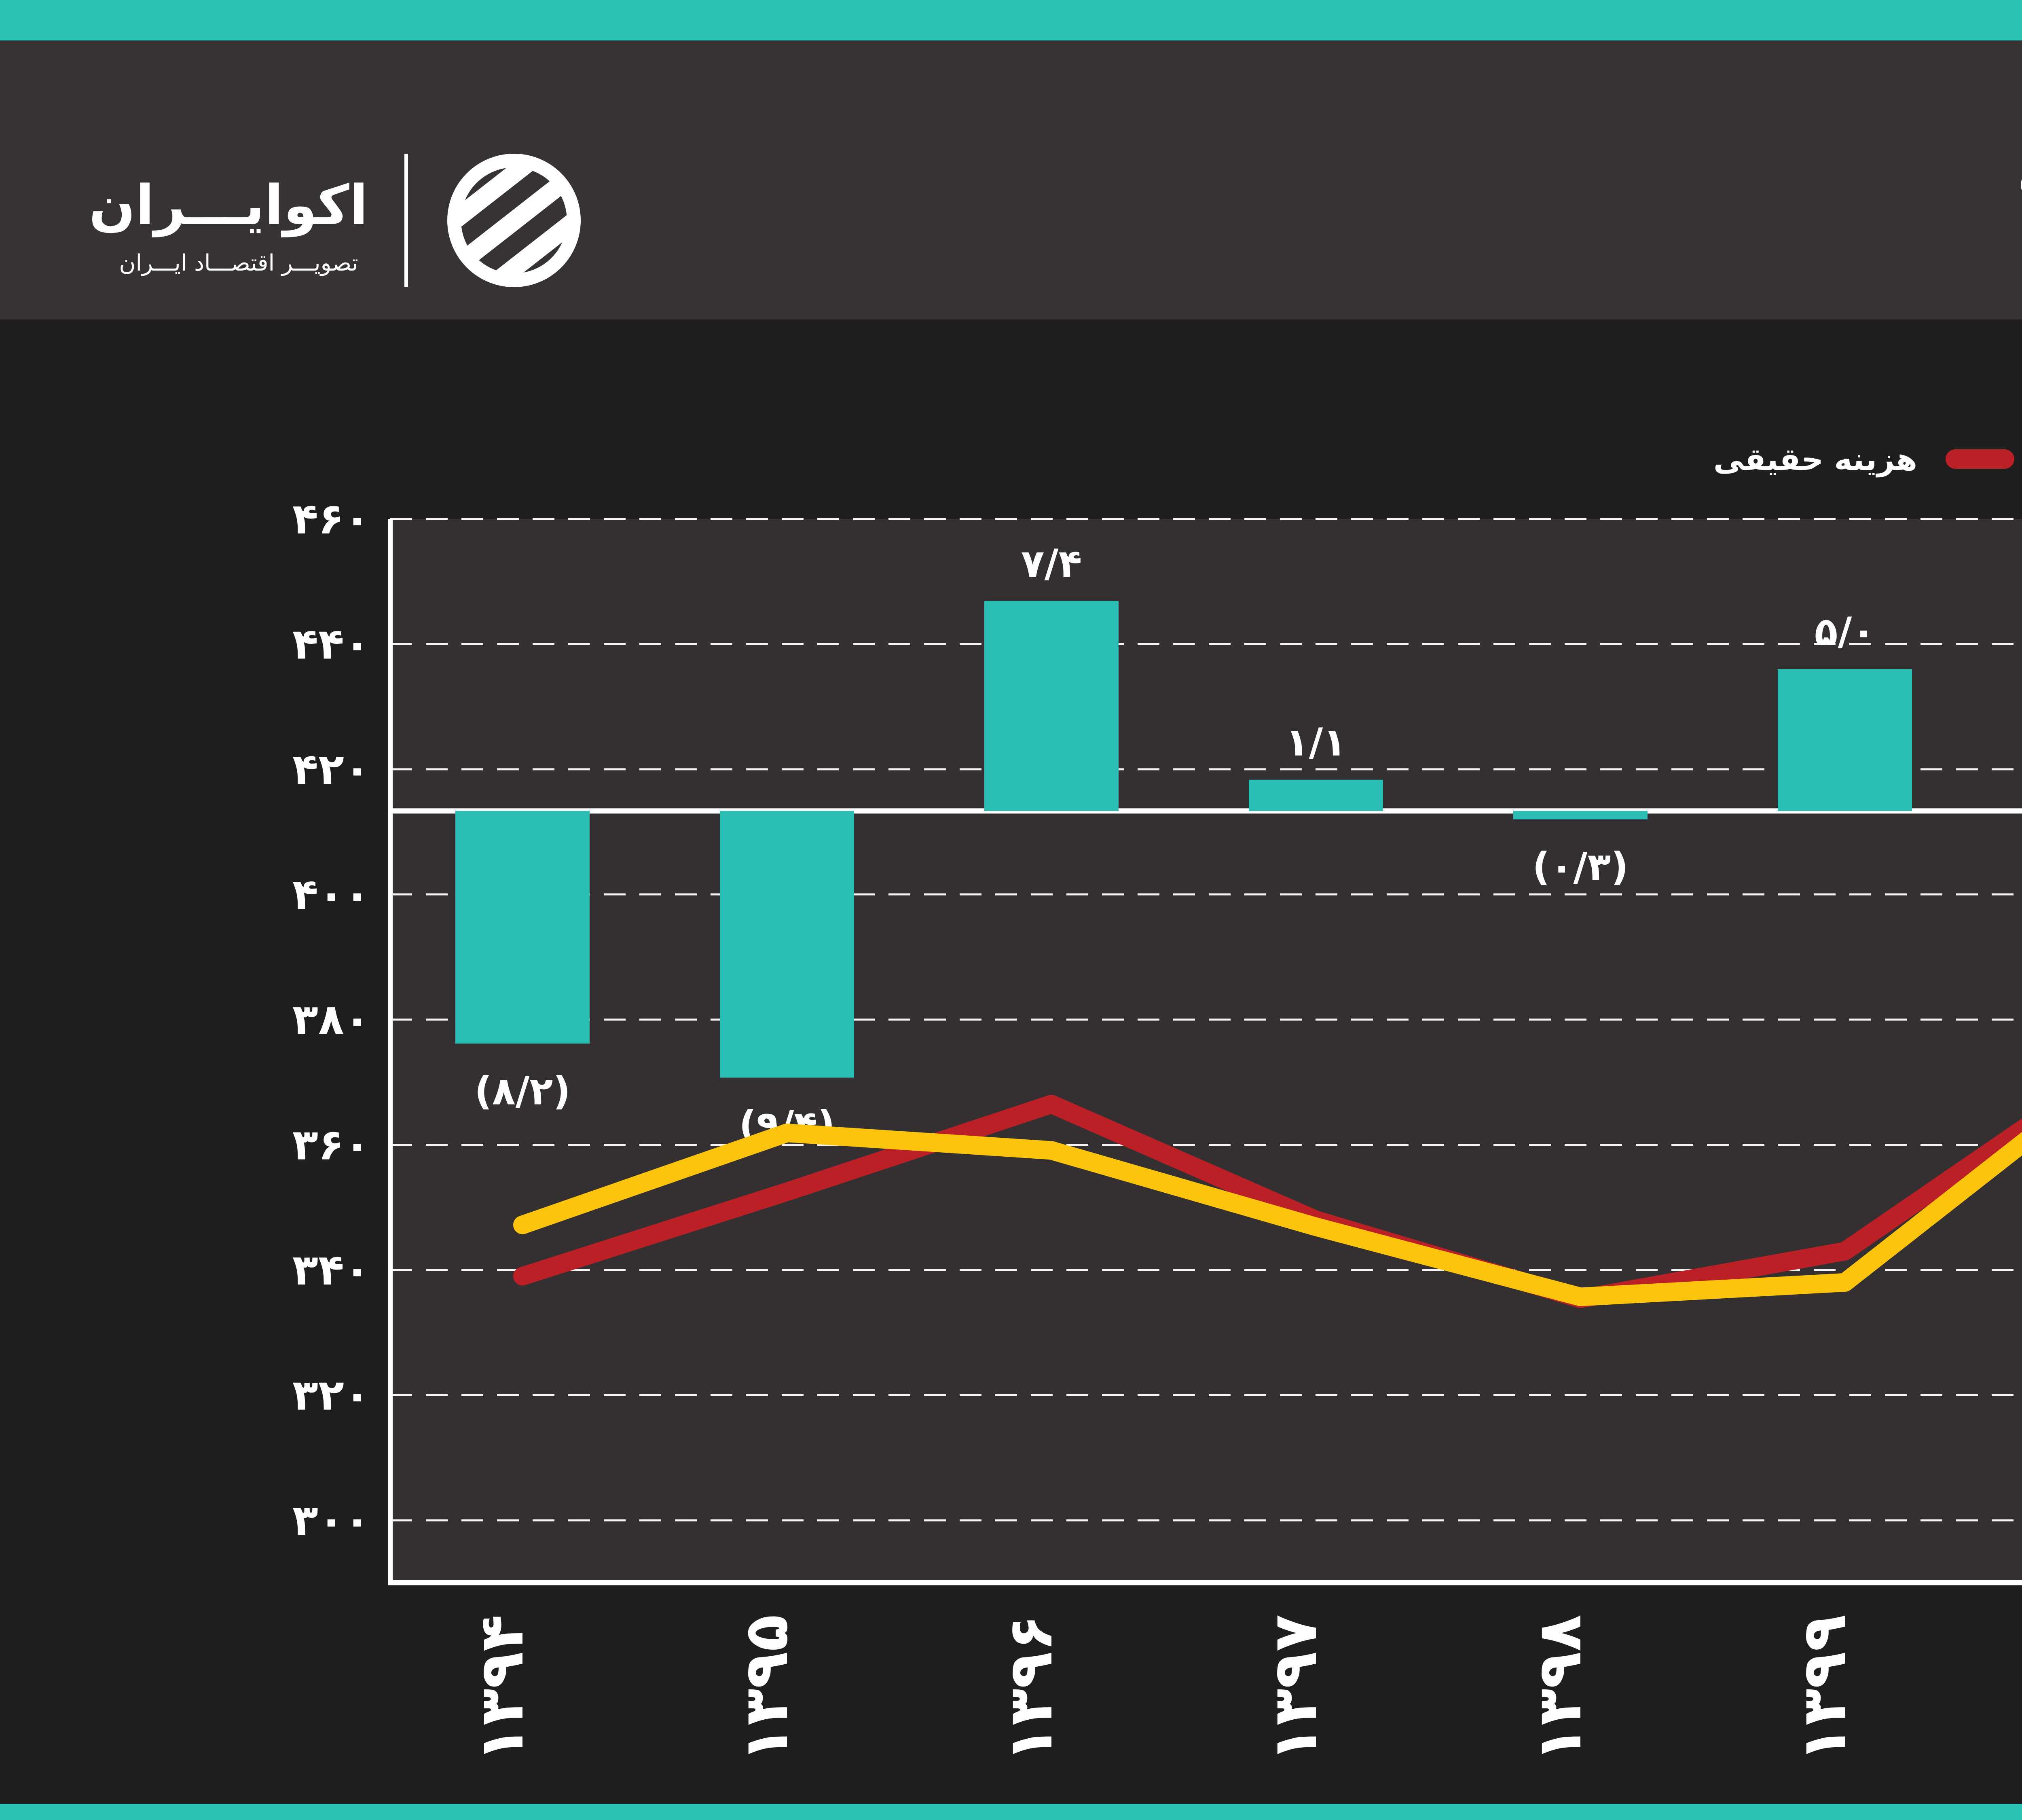 This screenshot has height=1820, width=2022. What do you see at coordinates (1560, 1689) in the screenshot?
I see `x-axis-label-1398: ۱۳۹۸` at bounding box center [1560, 1689].